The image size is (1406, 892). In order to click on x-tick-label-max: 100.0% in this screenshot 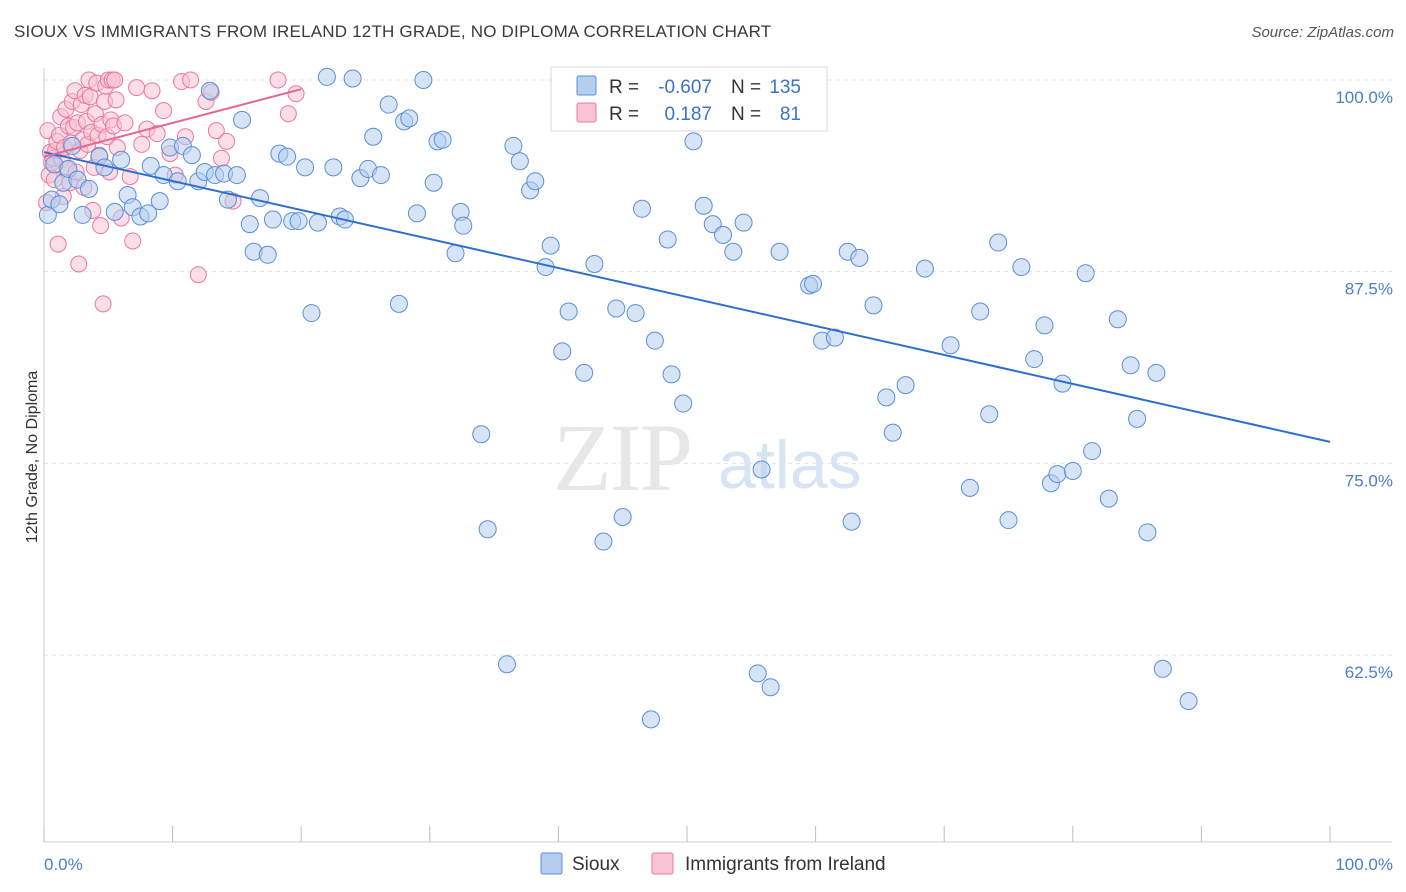, I will do `click(1364, 864)`.